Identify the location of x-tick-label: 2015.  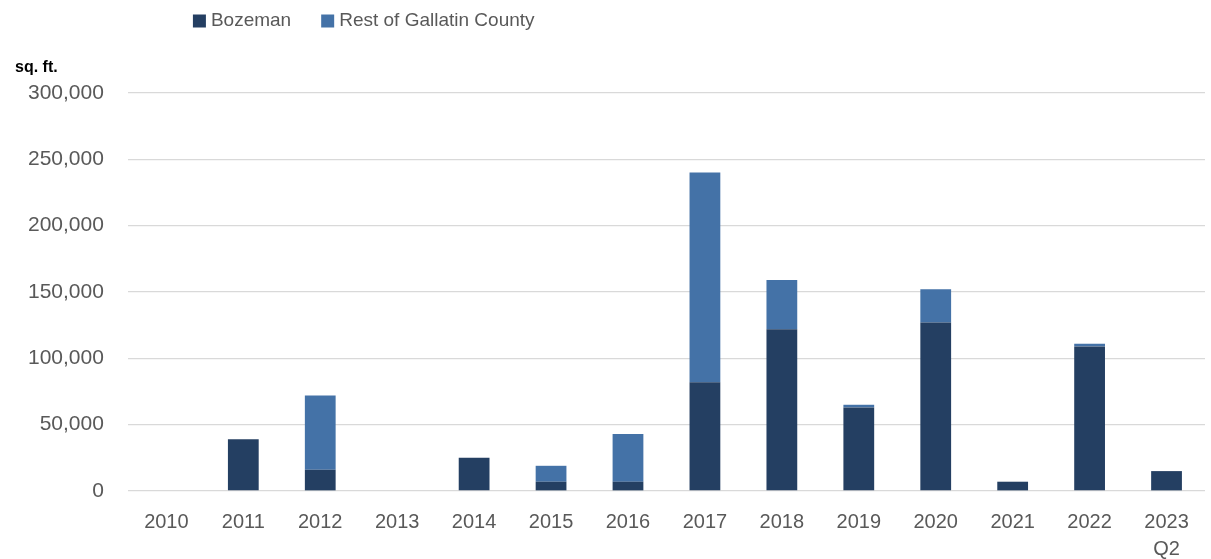
(551, 521).